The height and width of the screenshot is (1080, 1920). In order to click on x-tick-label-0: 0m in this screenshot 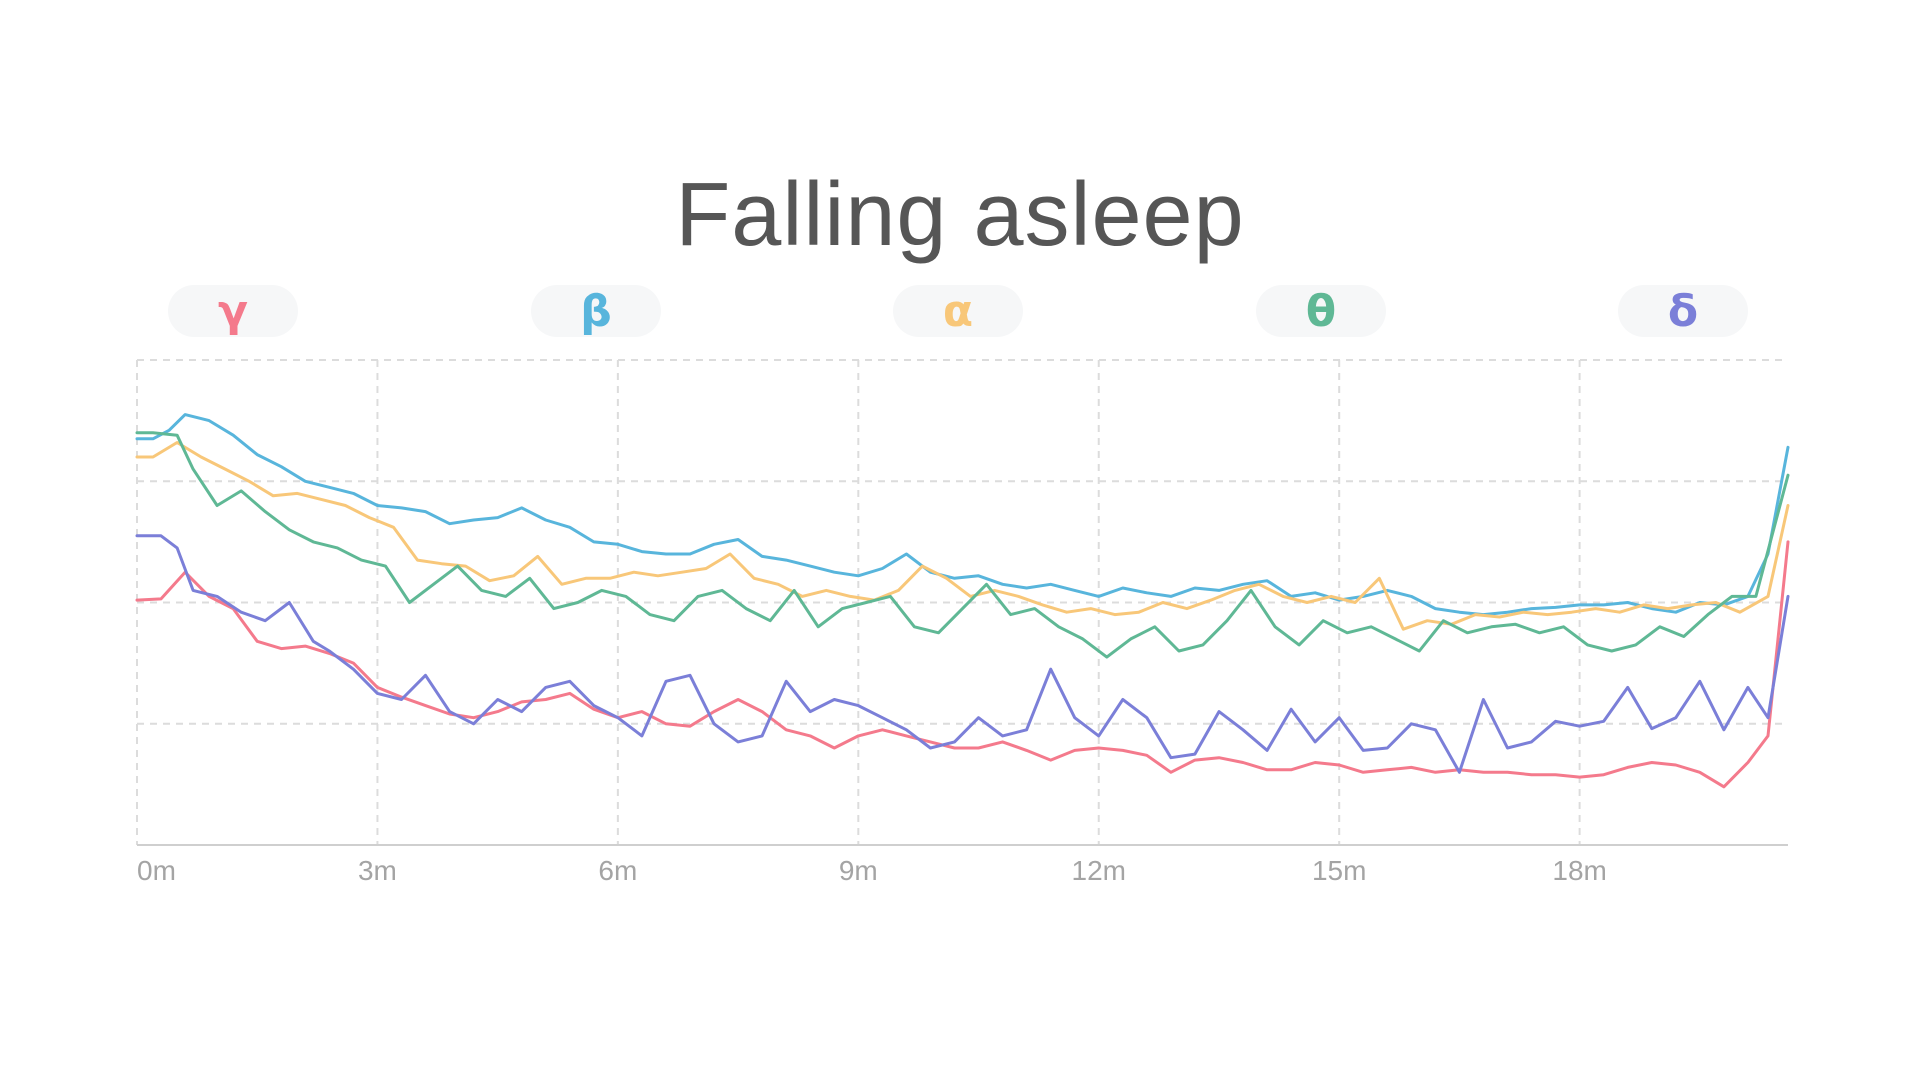, I will do `click(156, 870)`.